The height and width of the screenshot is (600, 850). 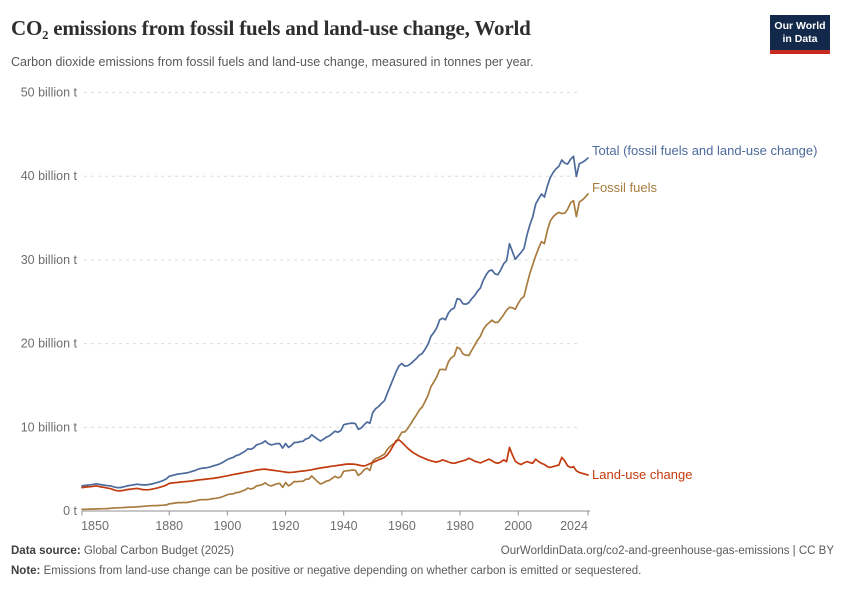 I want to click on y-axis-tick-label: 0 t, so click(x=70, y=511).